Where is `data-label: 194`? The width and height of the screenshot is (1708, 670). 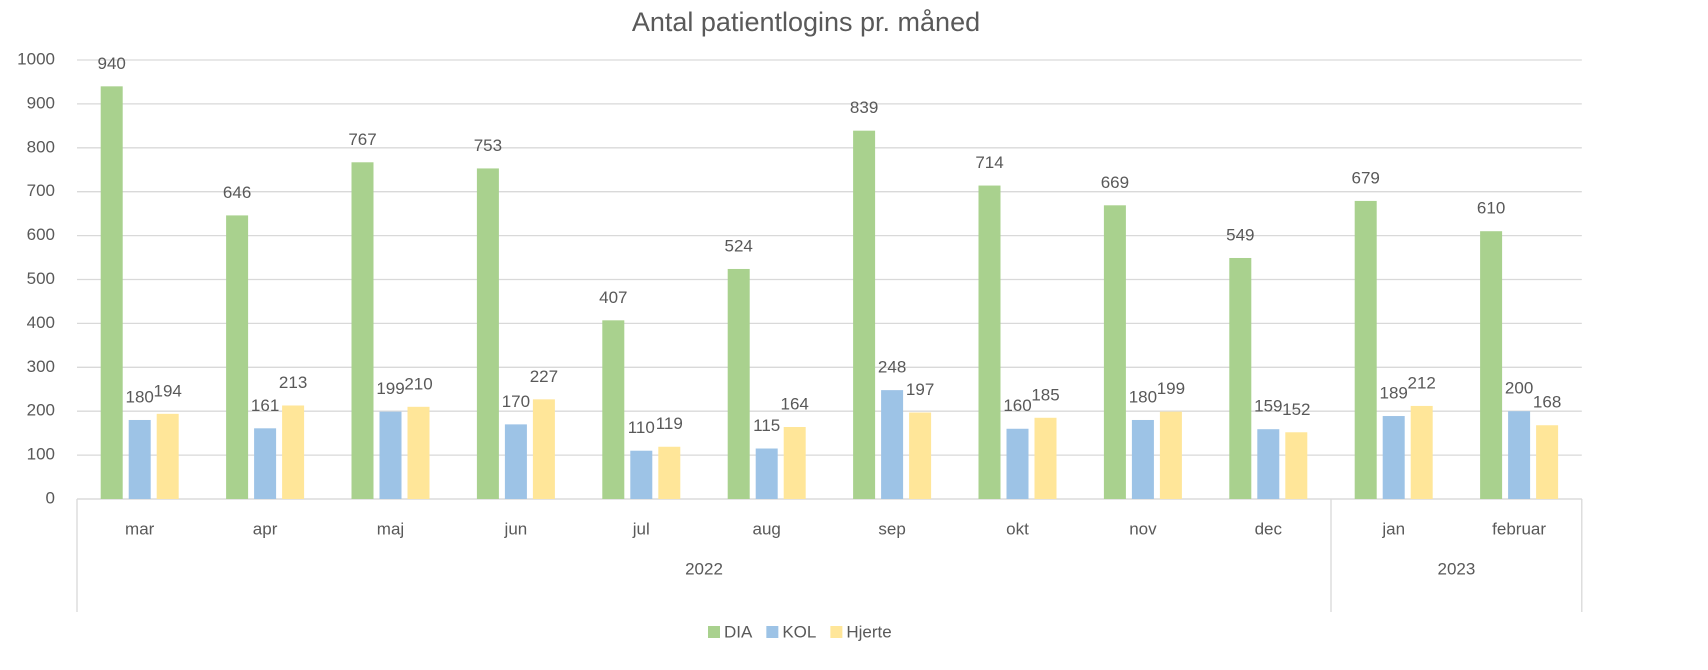 data-label: 194 is located at coordinates (168, 390).